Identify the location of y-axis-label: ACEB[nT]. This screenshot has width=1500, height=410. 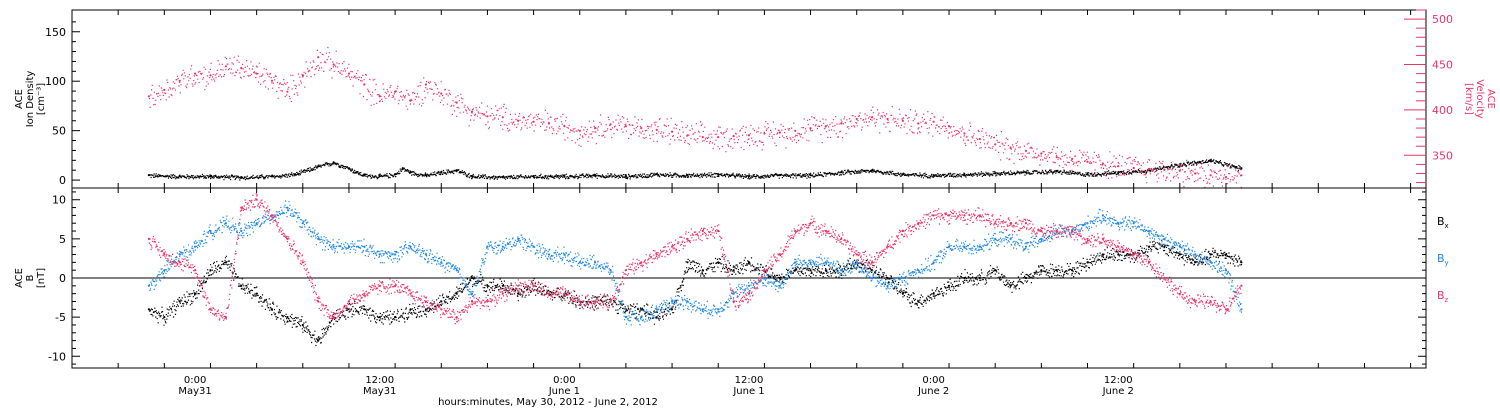
(30, 278).